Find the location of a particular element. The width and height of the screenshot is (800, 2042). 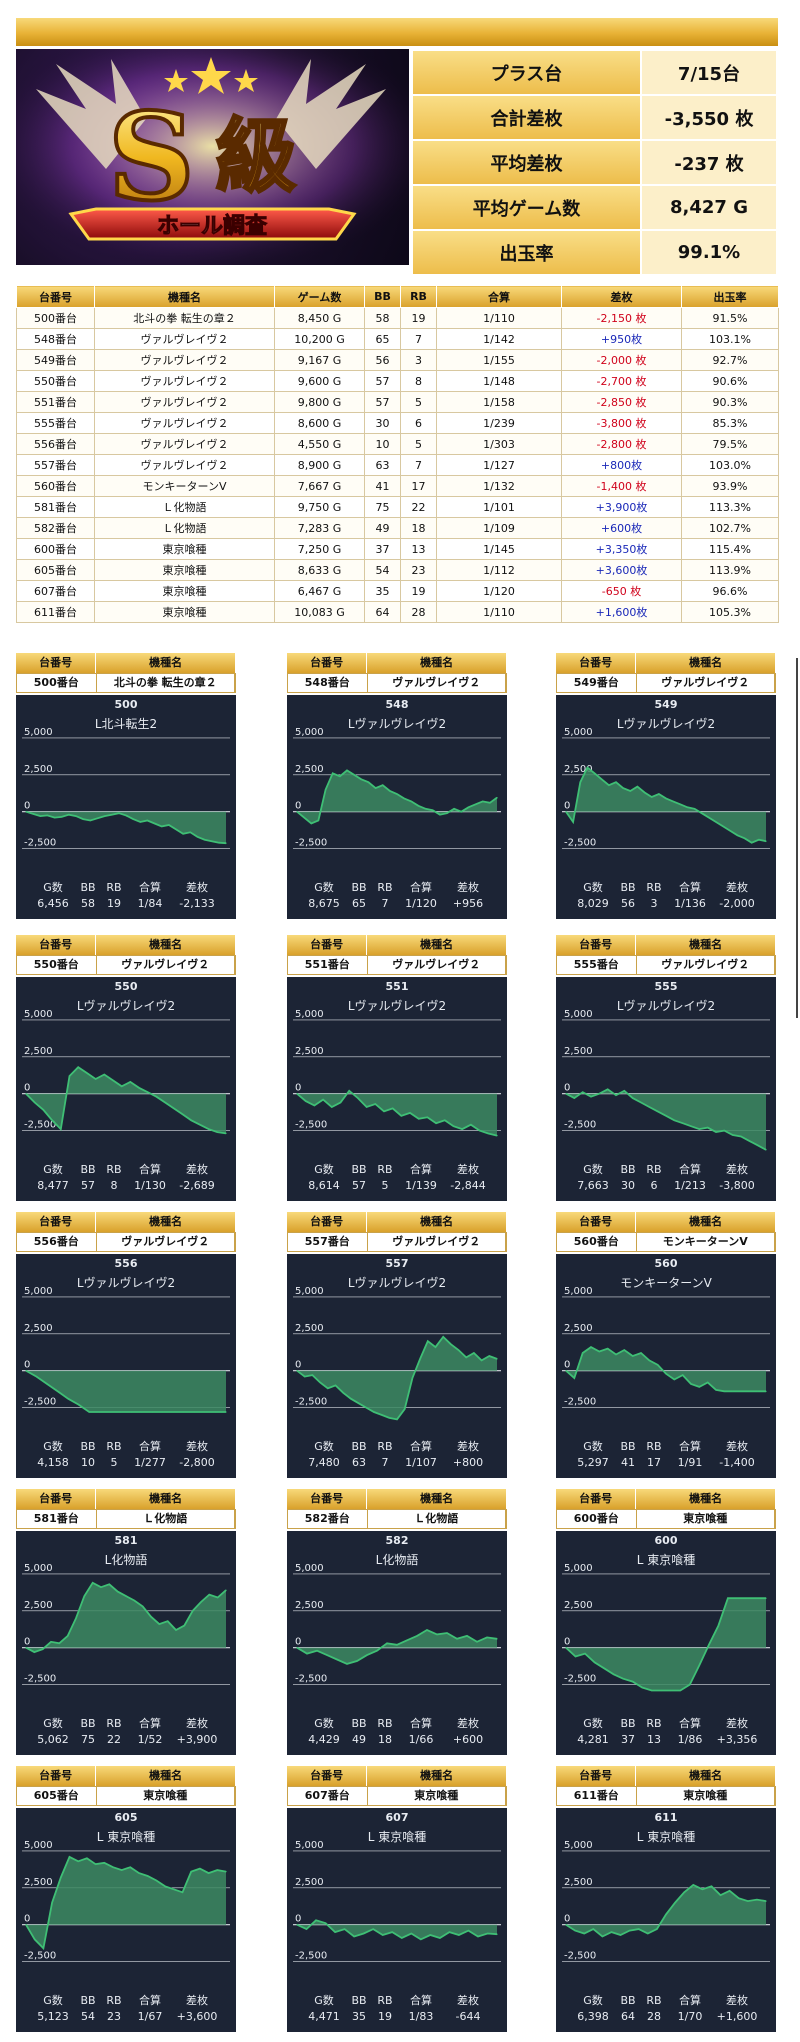

table-cell: 605番台 is located at coordinates (55, 570).